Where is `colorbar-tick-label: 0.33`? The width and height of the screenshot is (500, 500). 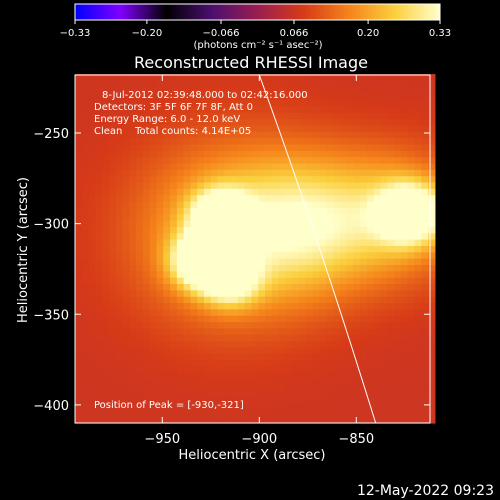
colorbar-tick-label: 0.33 is located at coordinates (440, 33).